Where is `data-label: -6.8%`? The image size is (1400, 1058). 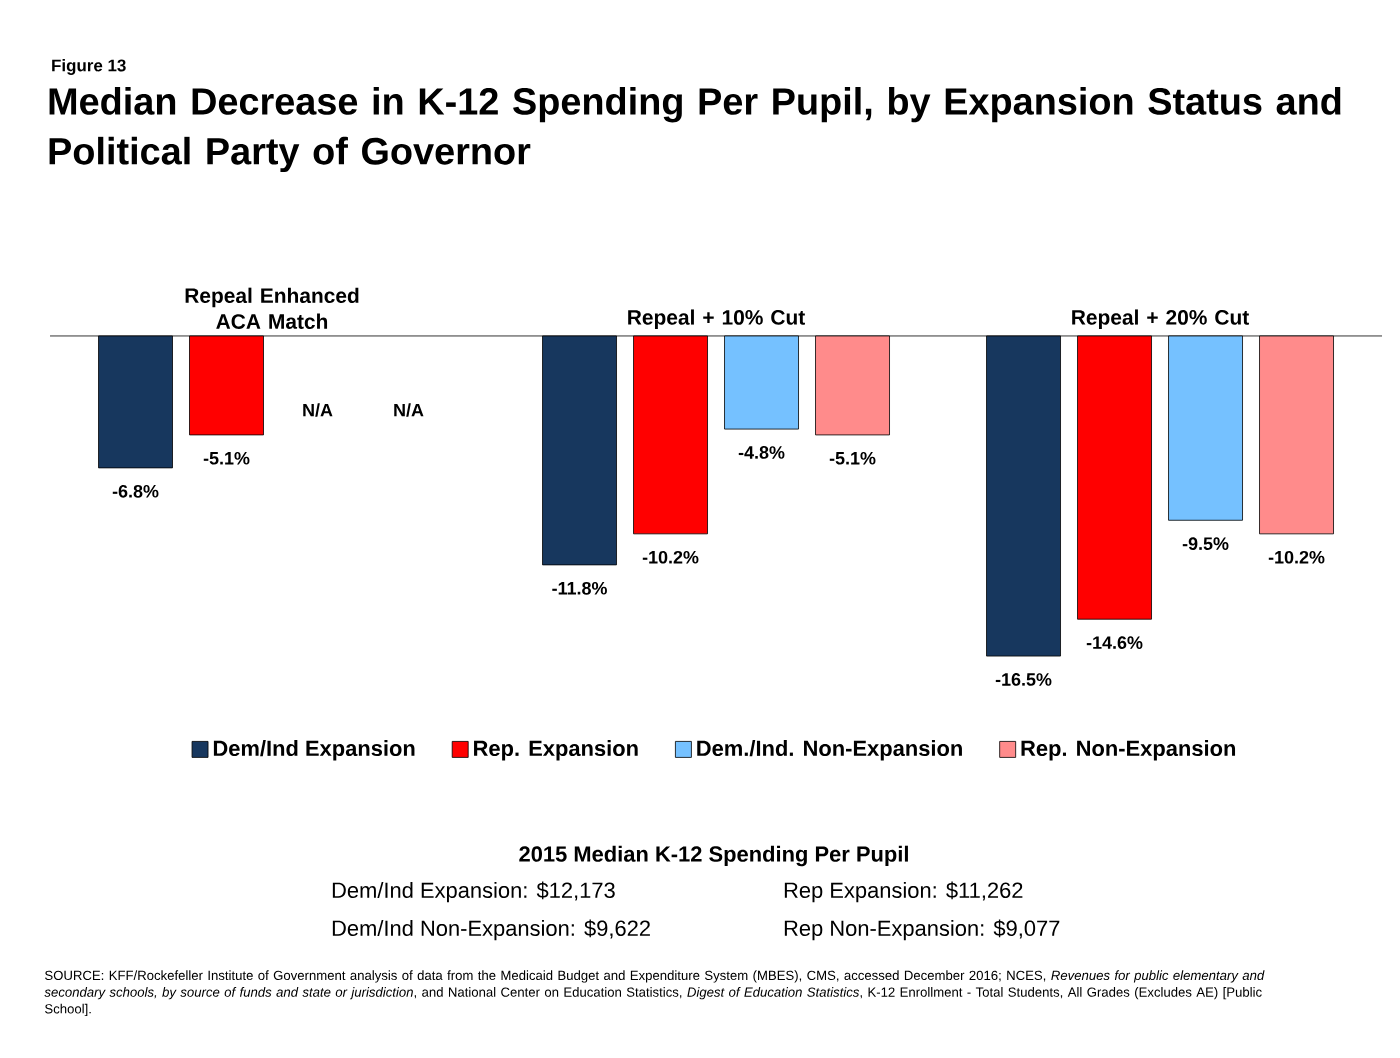 data-label: -6.8% is located at coordinates (135, 491).